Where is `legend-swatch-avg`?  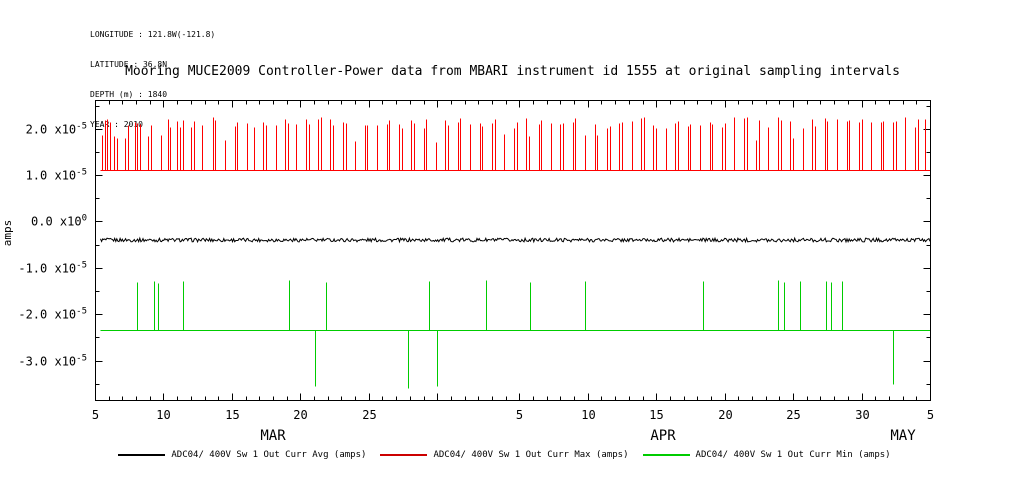 legend-swatch-avg is located at coordinates (142, 455).